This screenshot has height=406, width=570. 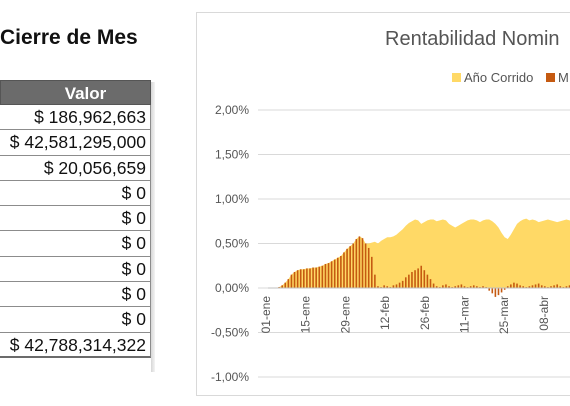 What do you see at coordinates (472, 39) in the screenshot?
I see `chart-title: Rentabilidad Nomin` at bounding box center [472, 39].